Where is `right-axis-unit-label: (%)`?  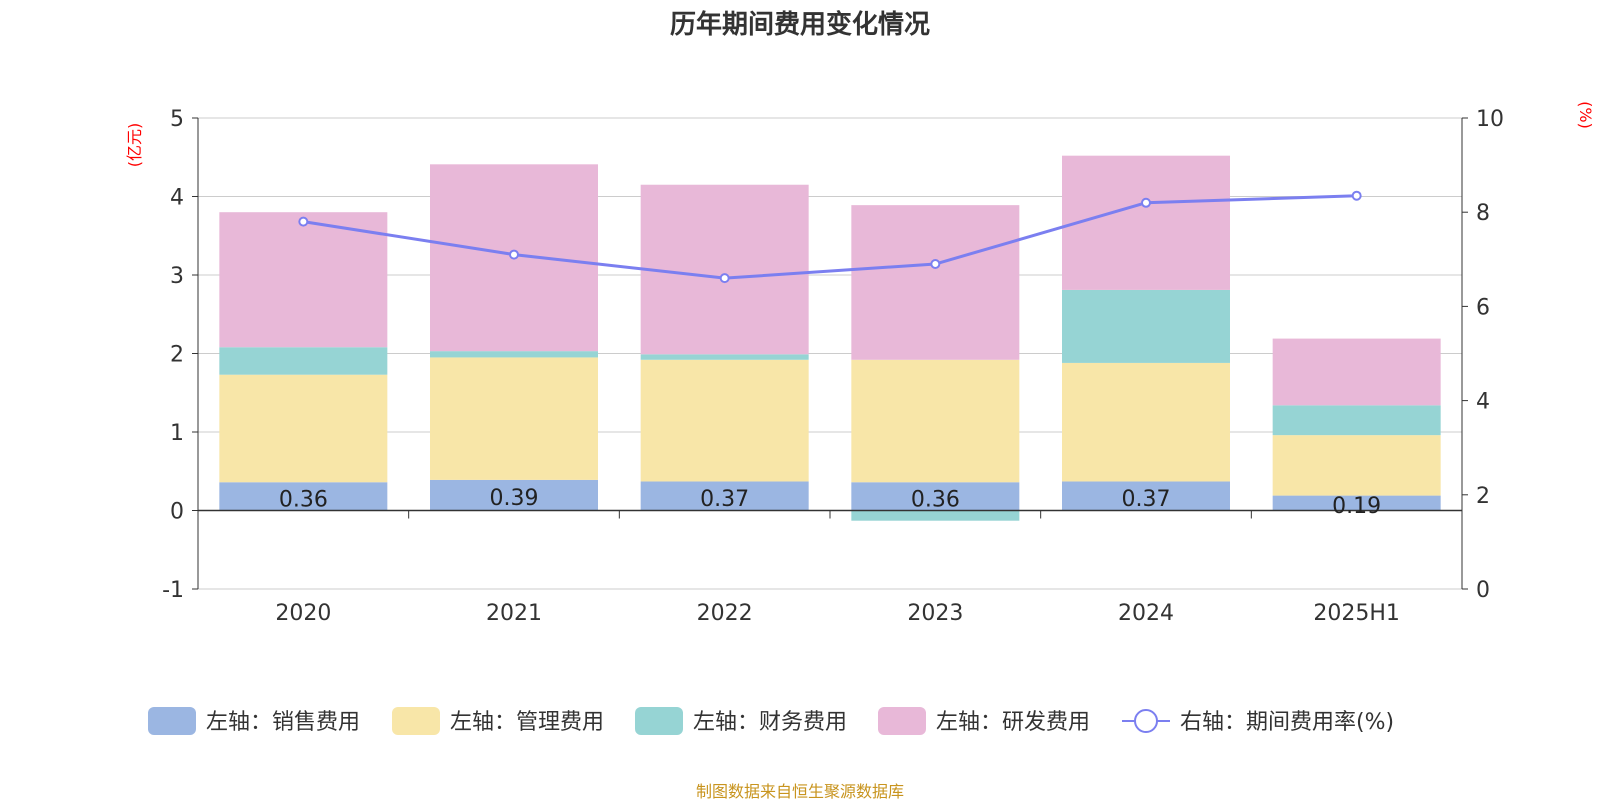
right-axis-unit-label: (%) is located at coordinates (1585, 115).